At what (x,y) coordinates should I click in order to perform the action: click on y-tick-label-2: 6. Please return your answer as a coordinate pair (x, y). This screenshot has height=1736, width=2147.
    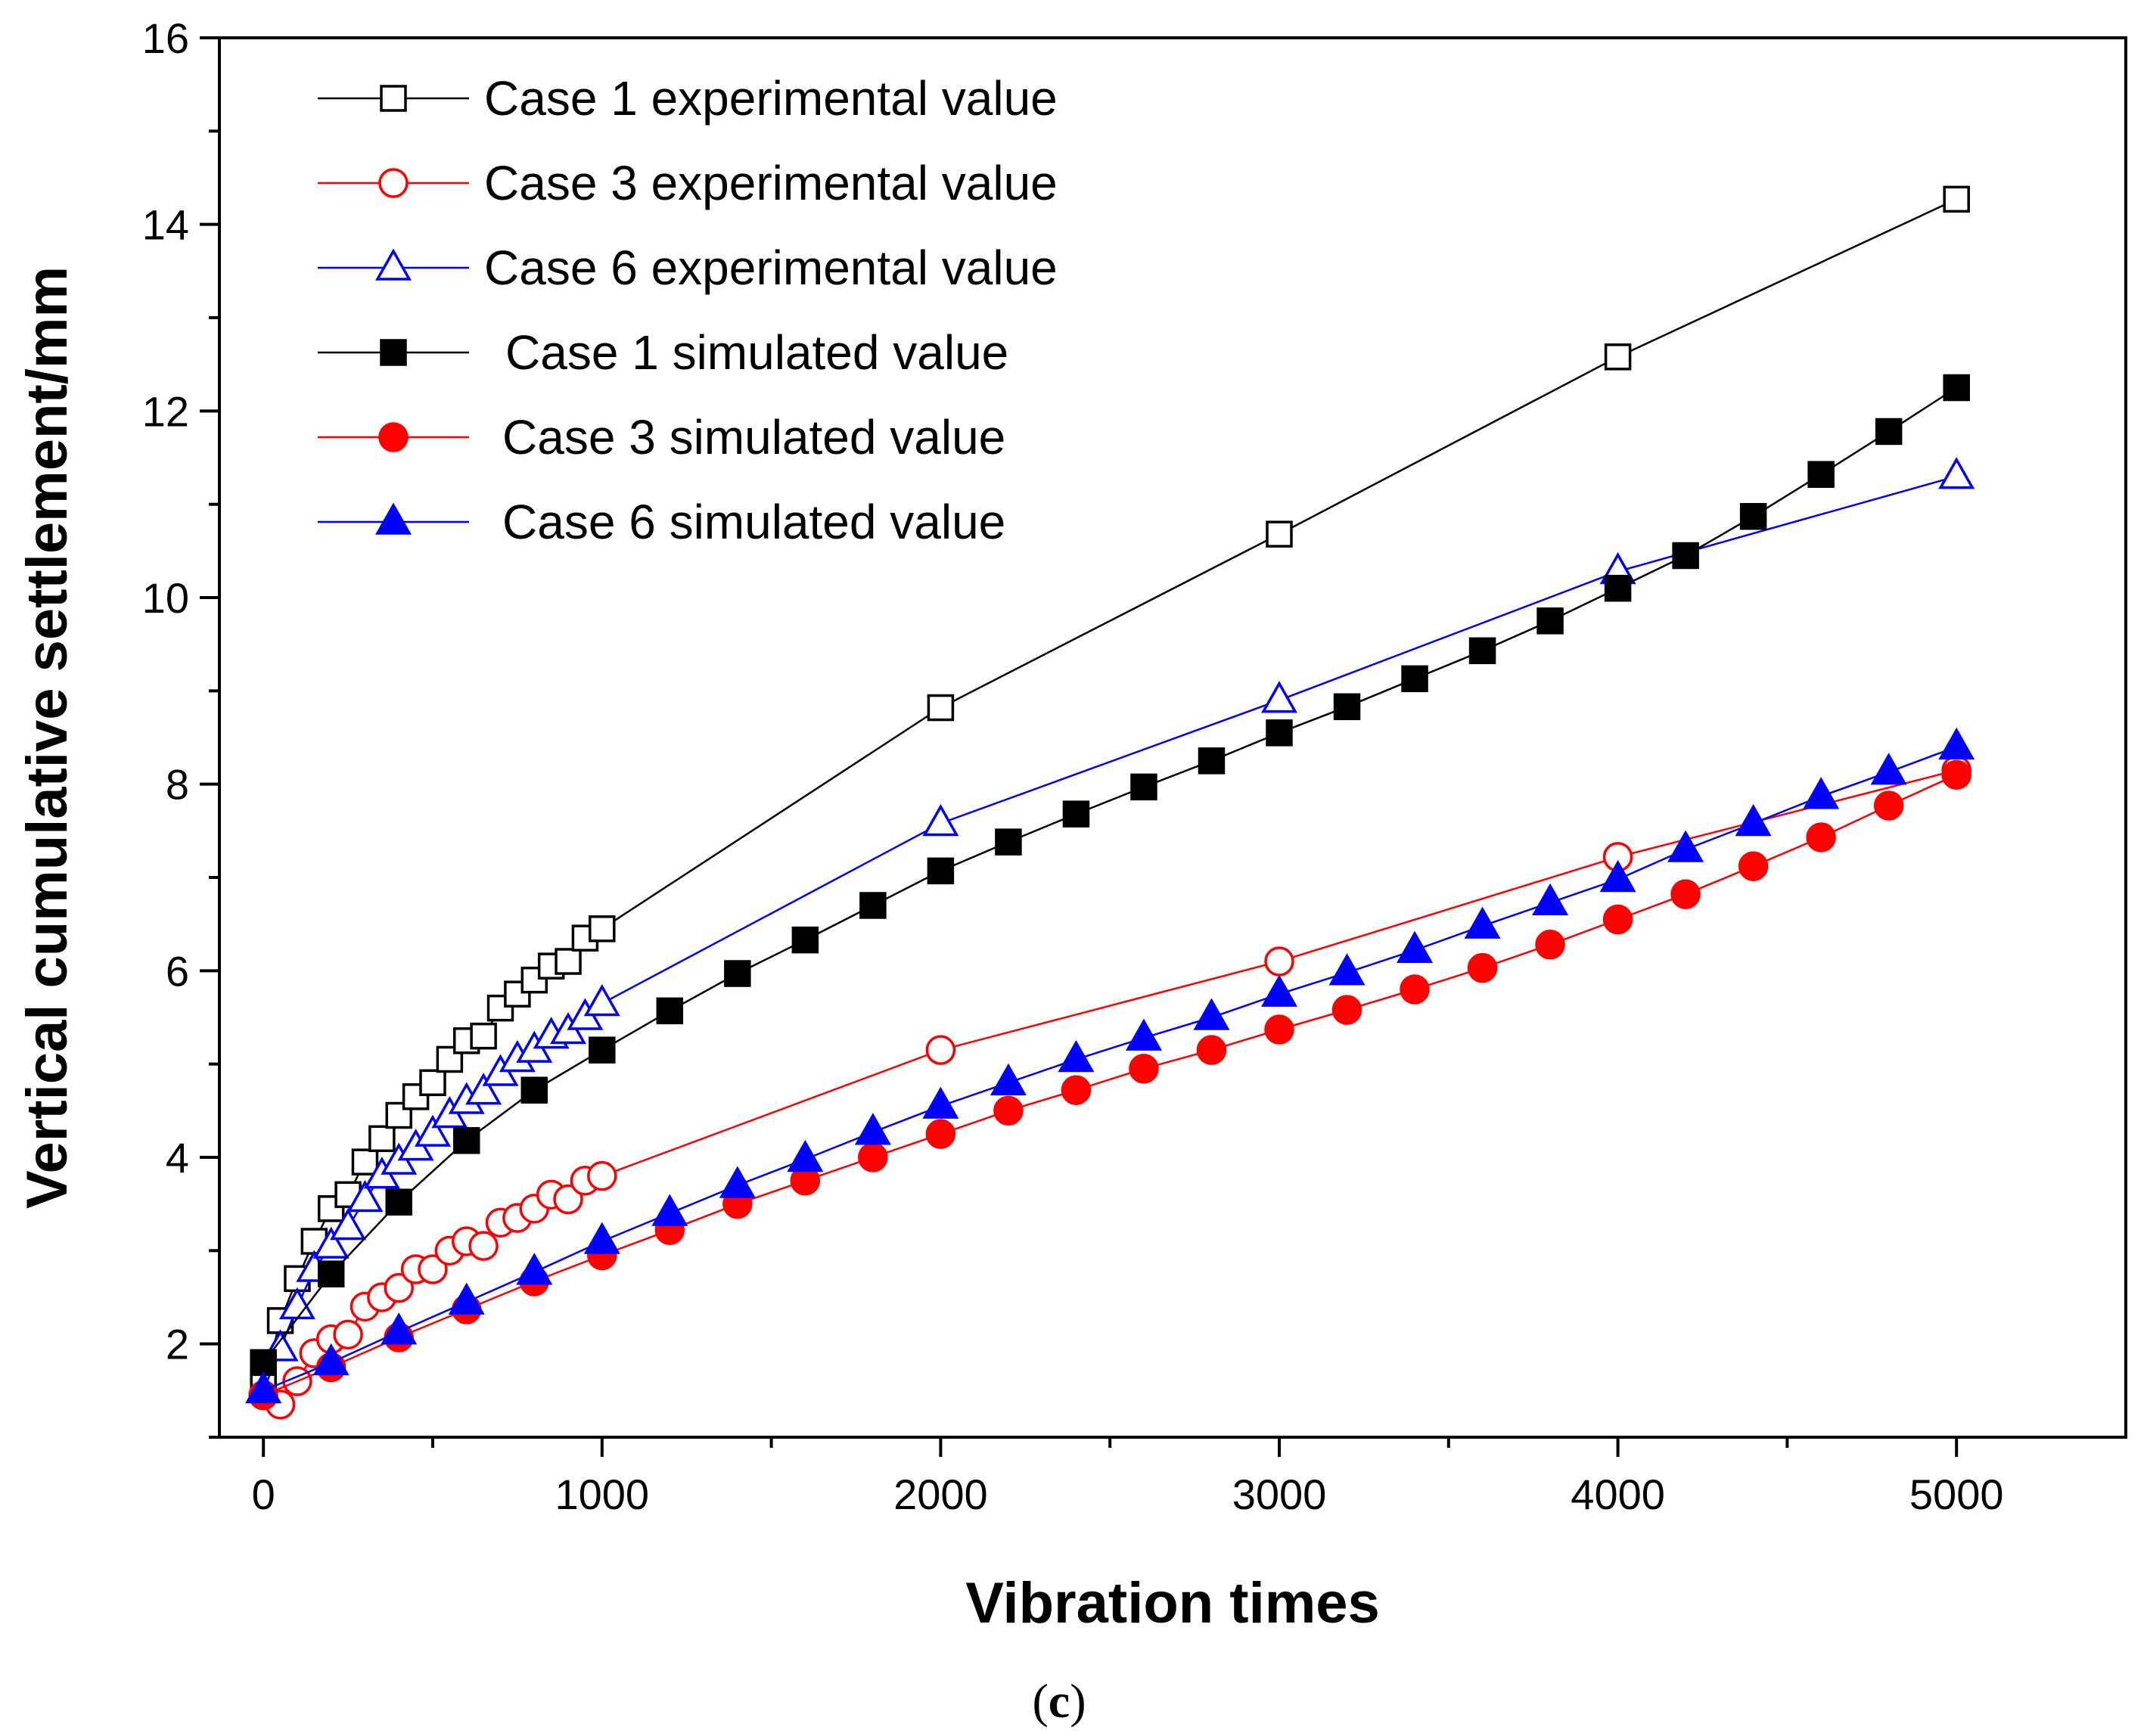
    Looking at the image, I should click on (177, 971).